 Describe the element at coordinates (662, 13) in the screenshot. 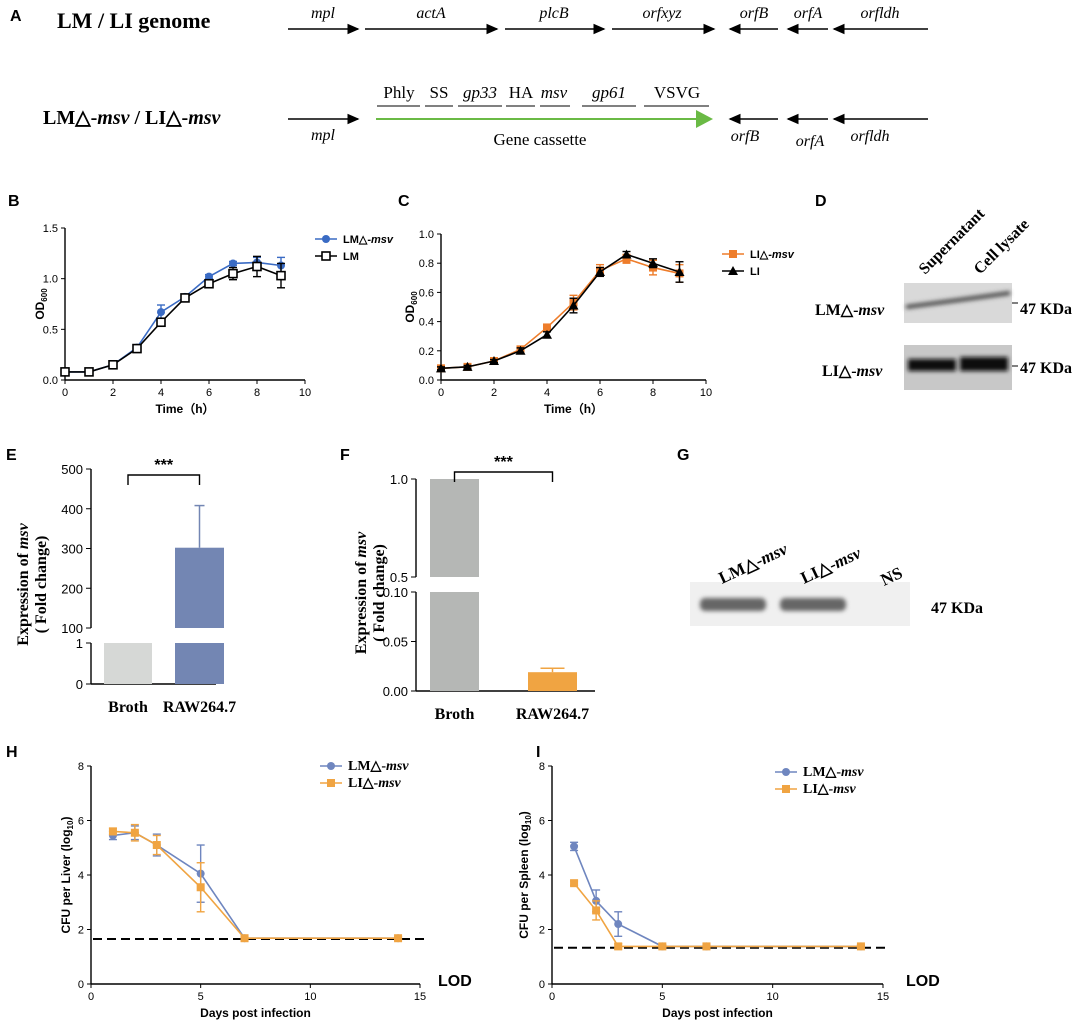

I see `gene-label-orfxyz: orfxyz` at that location.